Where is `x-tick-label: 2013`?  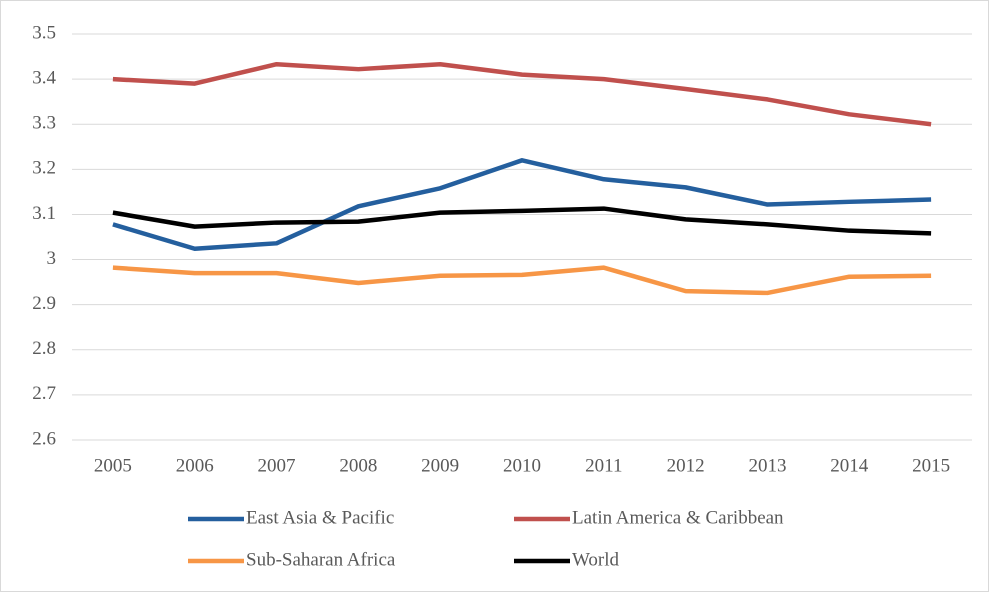 x-tick-label: 2013 is located at coordinates (767, 465).